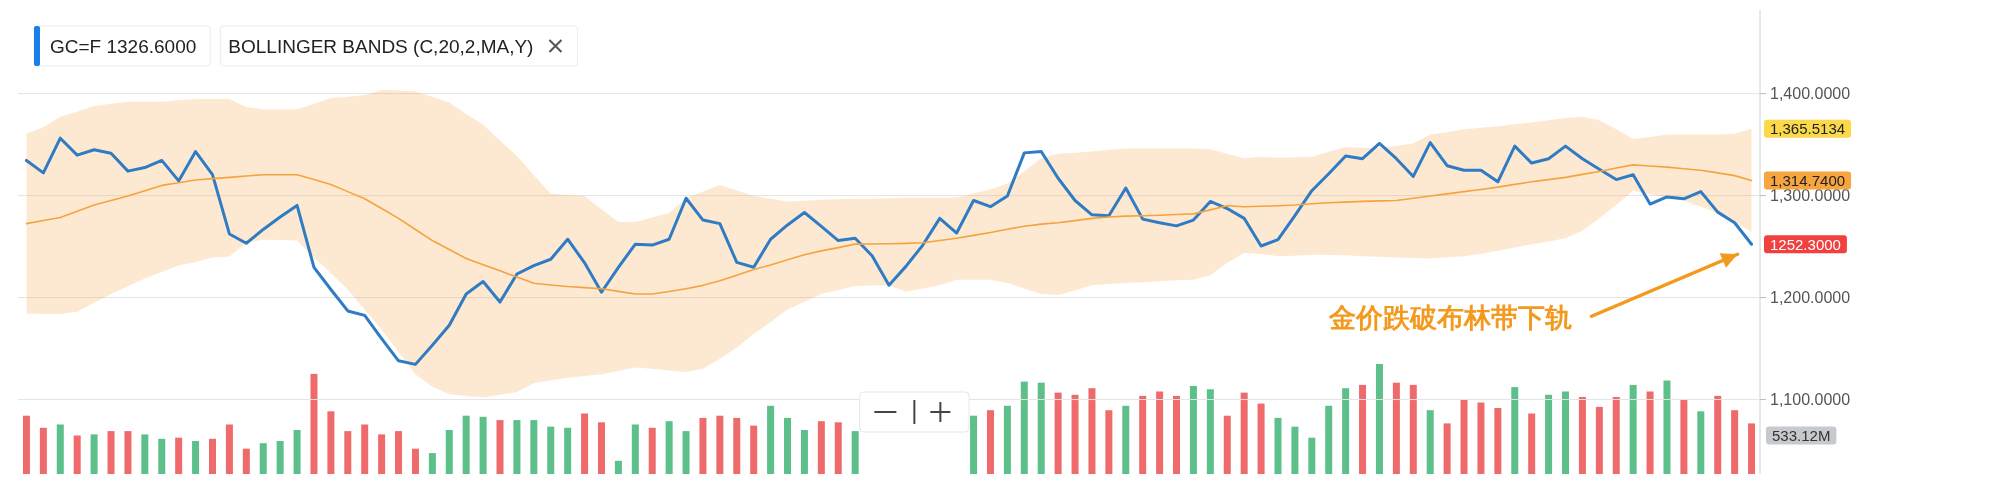 The height and width of the screenshot is (483, 2000). I want to click on text: BOLLINGER BANDS (C,20,2,MA,Y), so click(381, 46).